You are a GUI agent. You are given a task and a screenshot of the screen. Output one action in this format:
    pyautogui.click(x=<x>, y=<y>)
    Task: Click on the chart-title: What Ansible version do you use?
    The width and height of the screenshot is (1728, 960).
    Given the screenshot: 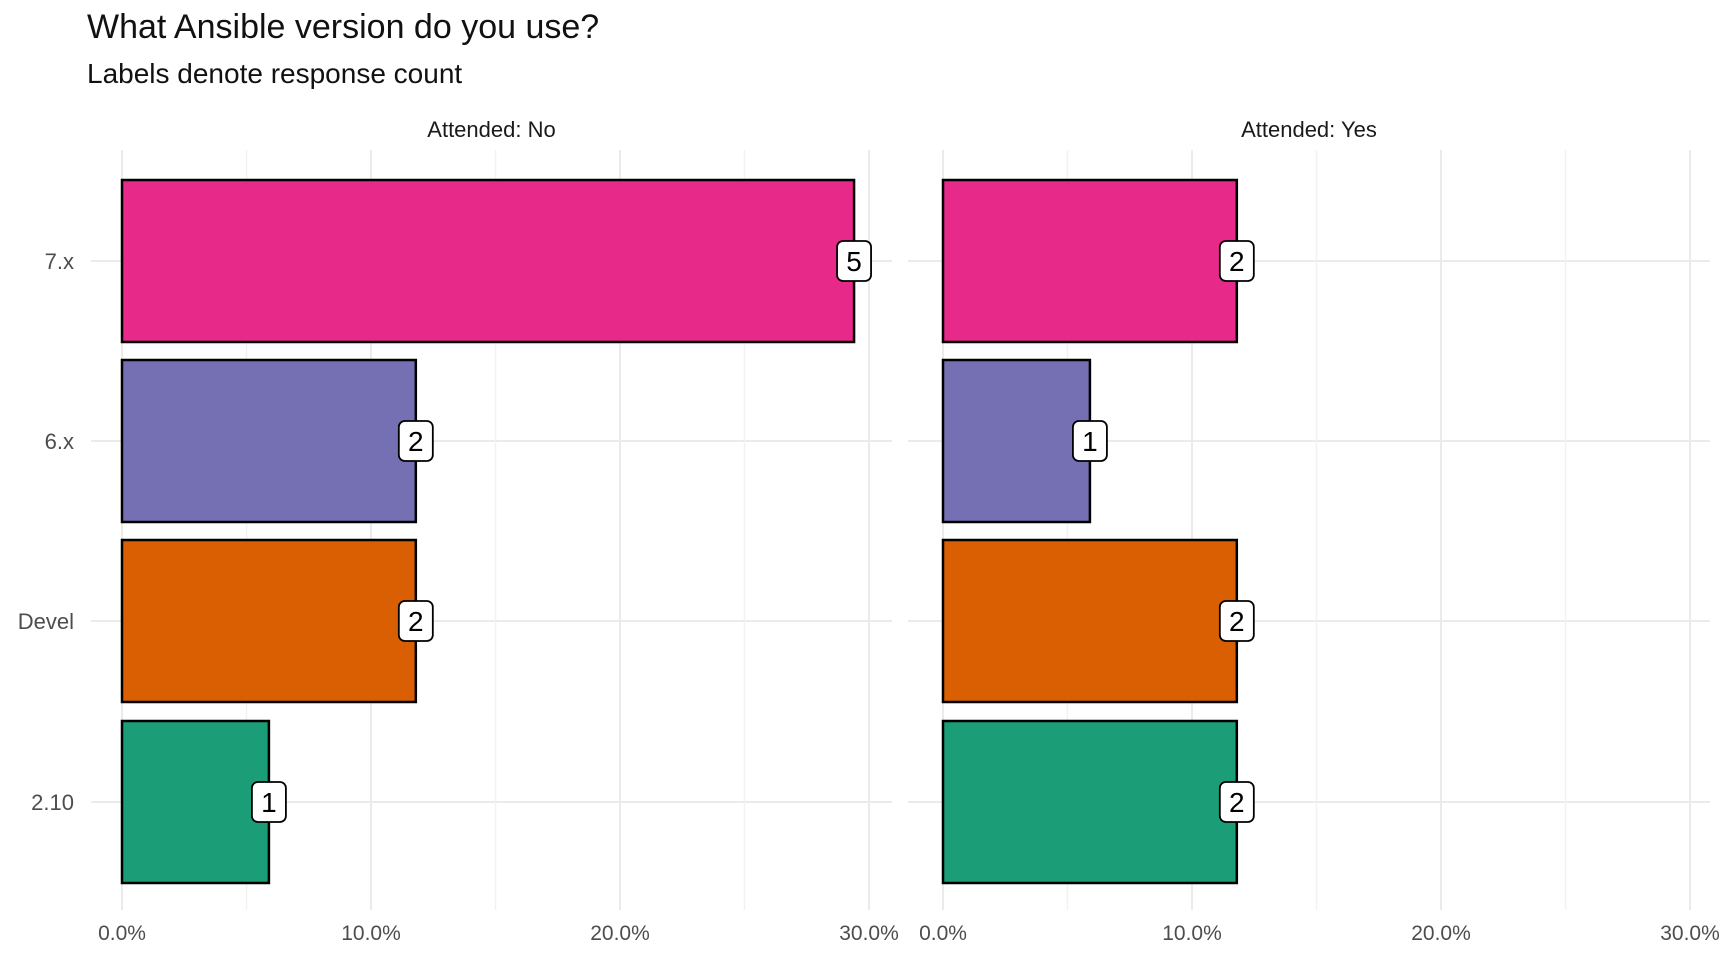 What is the action you would take?
    pyautogui.click(x=343, y=27)
    